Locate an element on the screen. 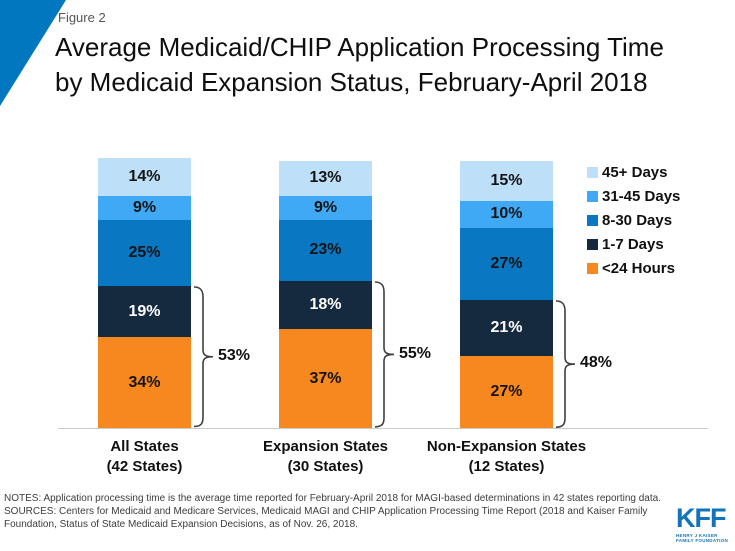 Image resolution: width=735 pixels, height=551 pixels. bracket-value-label: 55% is located at coordinates (415, 353).